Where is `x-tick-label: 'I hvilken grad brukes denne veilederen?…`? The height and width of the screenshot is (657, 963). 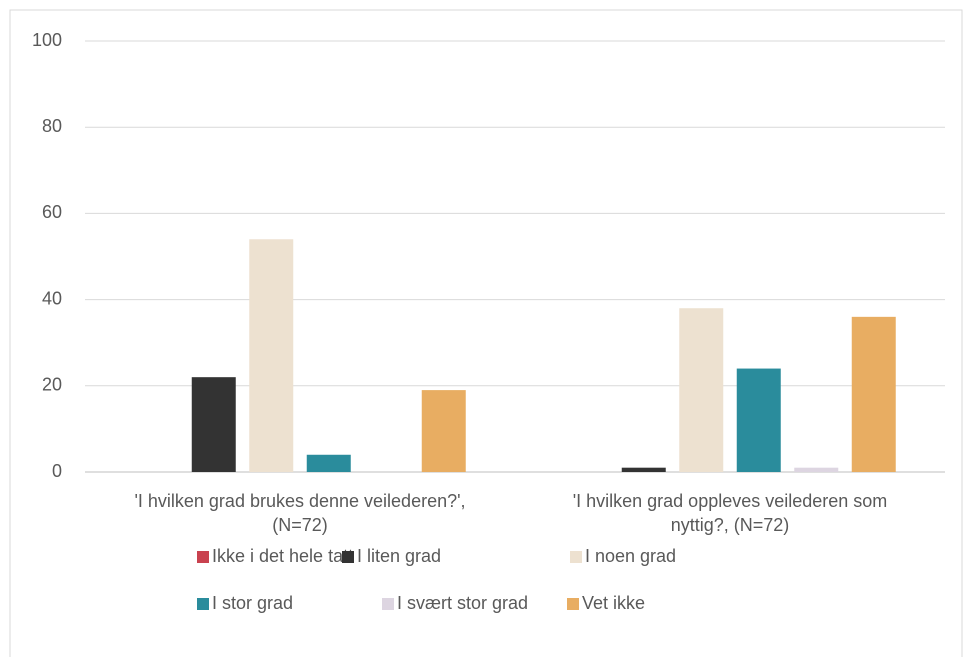
x-tick-label: 'I hvilken grad brukes denne veilederen?… is located at coordinates (300, 513).